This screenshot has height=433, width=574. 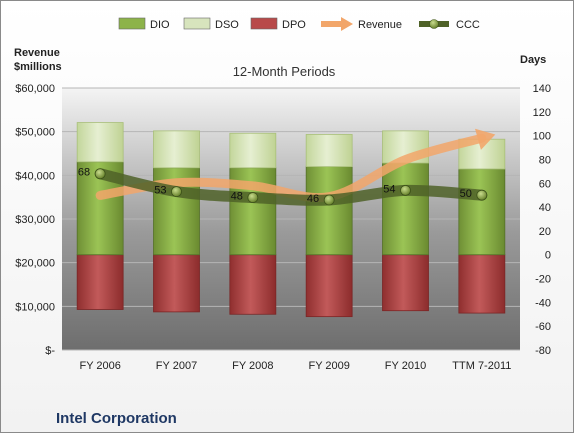 I want to click on right-axis-tick-label: 80, so click(x=545, y=160).